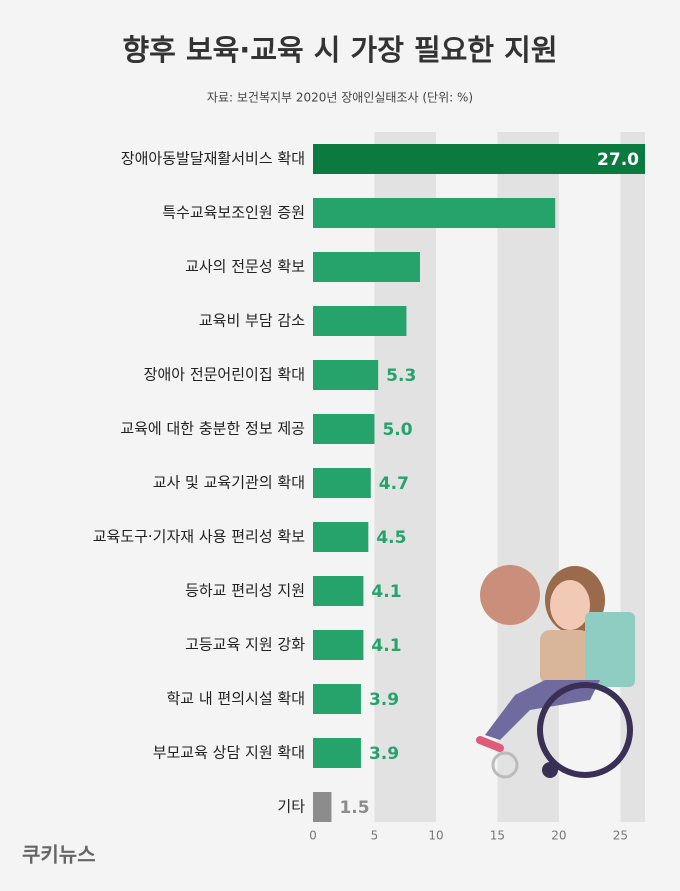 The image size is (680, 891). Describe the element at coordinates (397, 430) in the screenshot. I see `value-label: 5.0` at that location.